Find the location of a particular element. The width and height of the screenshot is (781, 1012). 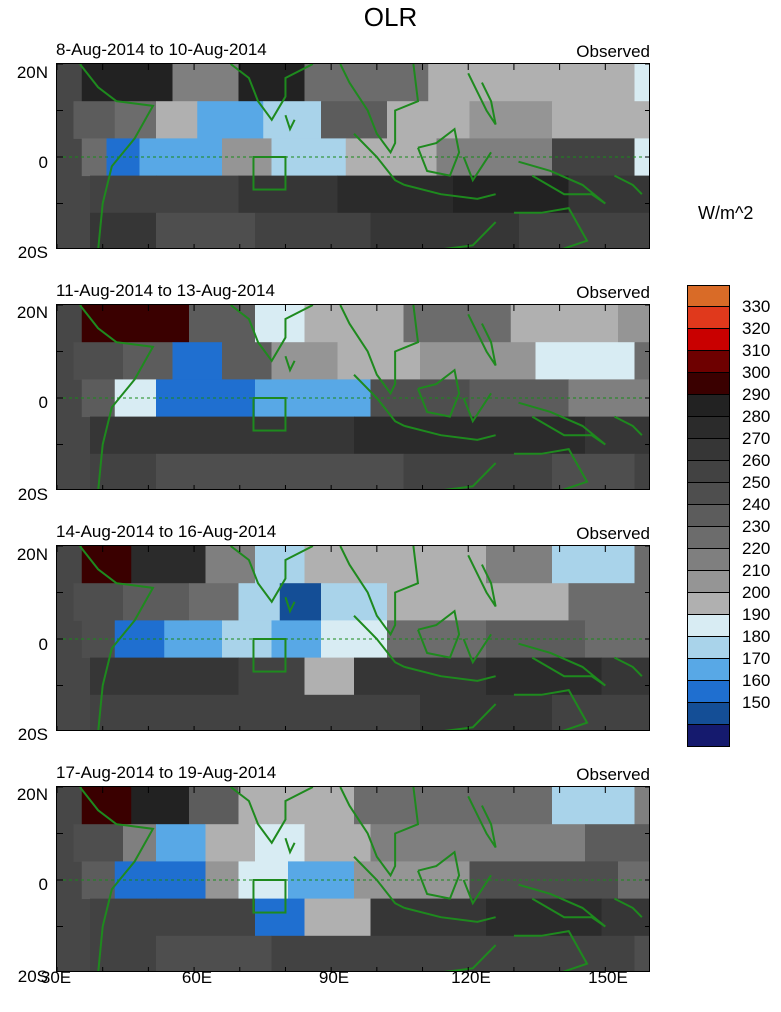

colorbar-label: 160 is located at coordinates (756, 680).